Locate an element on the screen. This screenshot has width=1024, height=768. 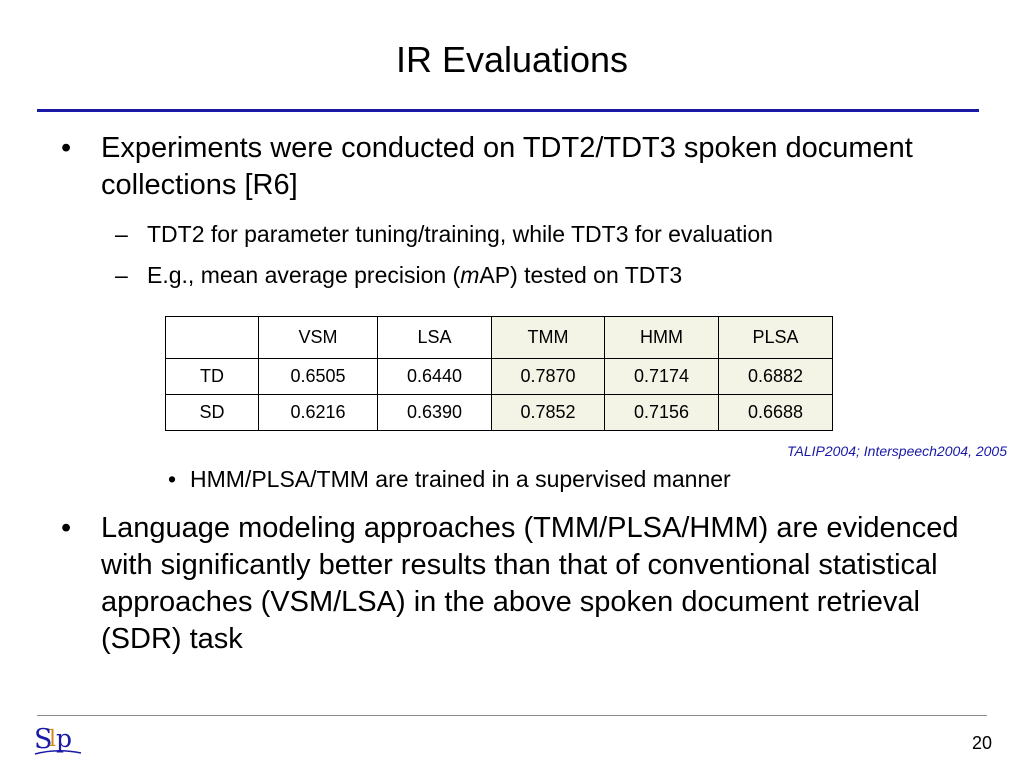
page-number: 20 is located at coordinates (981, 743).